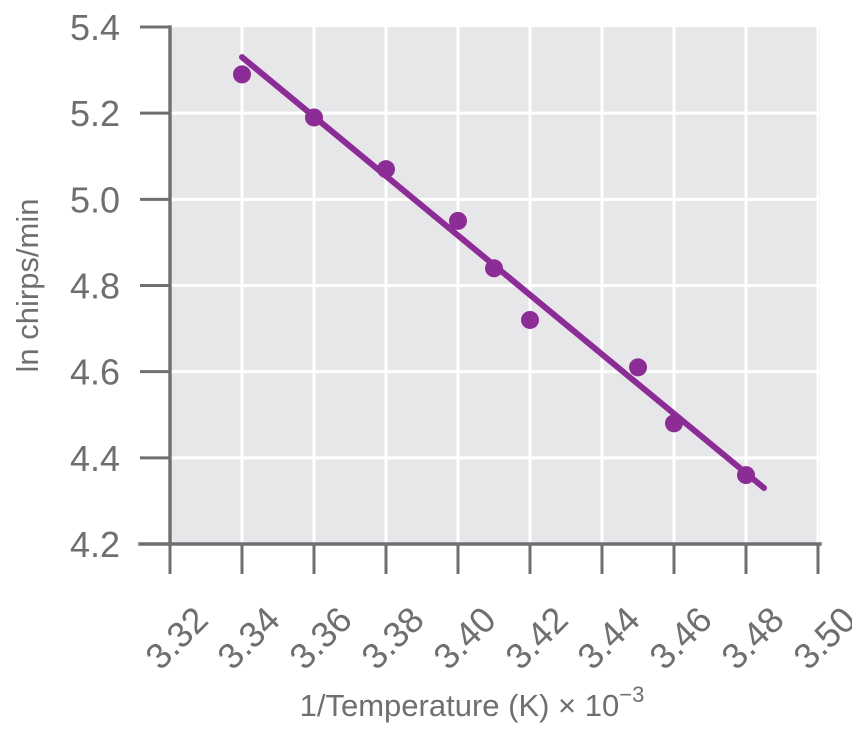 The width and height of the screenshot is (852, 743). I want to click on y-tick-label: 4.8, so click(95, 286).